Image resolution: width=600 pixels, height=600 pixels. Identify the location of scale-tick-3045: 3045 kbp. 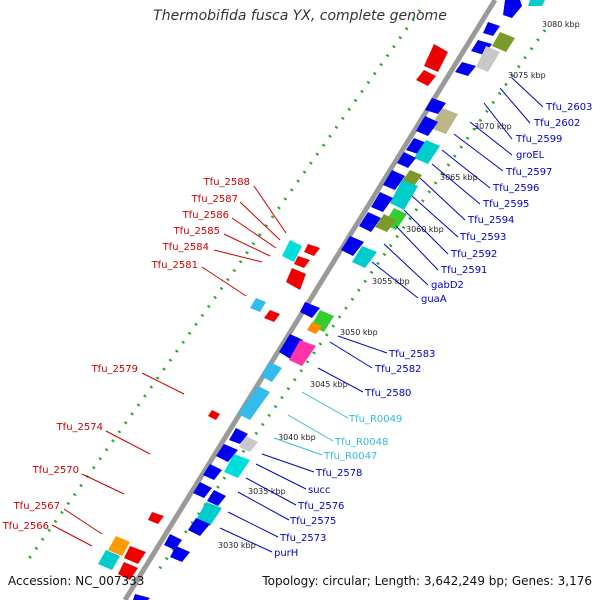
(329, 384).